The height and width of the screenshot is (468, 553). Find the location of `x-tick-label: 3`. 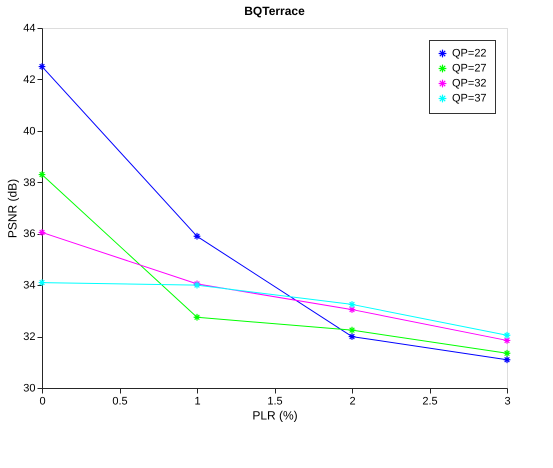

x-tick-label: 3 is located at coordinates (507, 402).